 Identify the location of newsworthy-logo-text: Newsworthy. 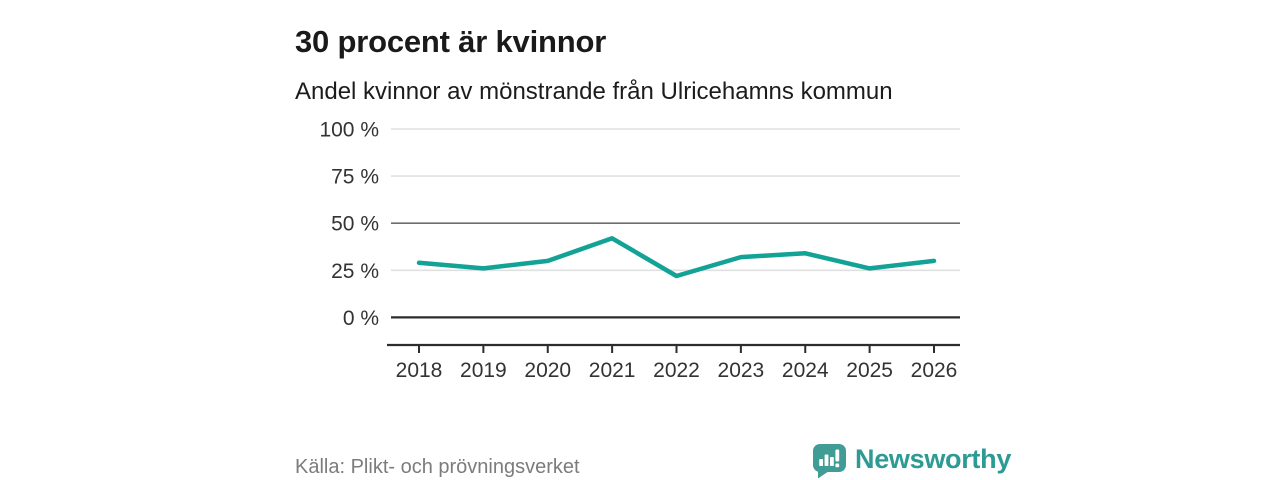
(933, 459).